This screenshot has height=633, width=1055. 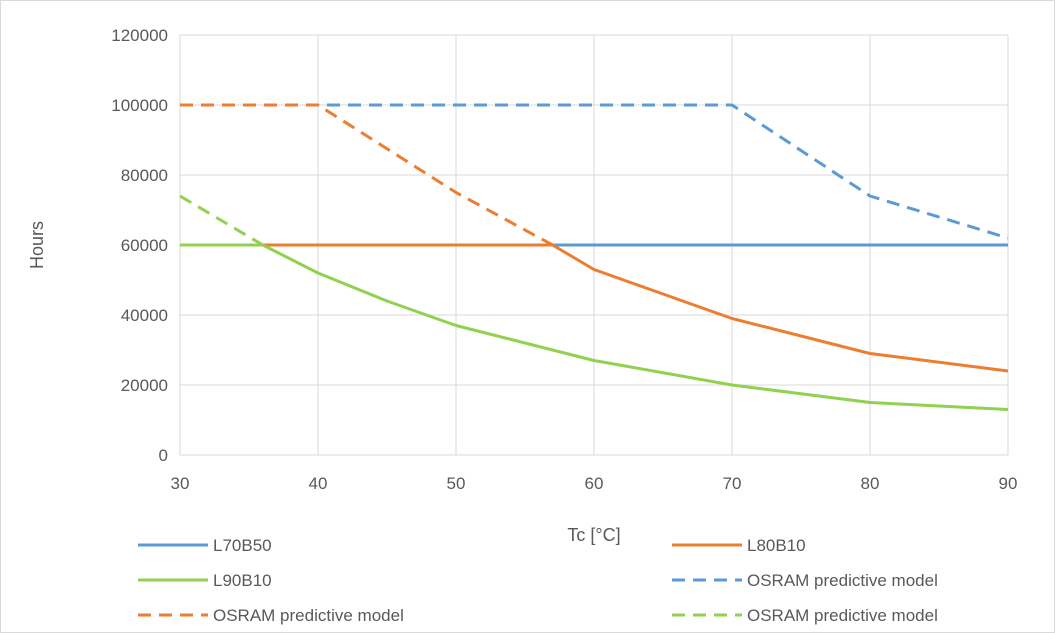 I want to click on x-tick-label: 80, so click(x=870, y=483).